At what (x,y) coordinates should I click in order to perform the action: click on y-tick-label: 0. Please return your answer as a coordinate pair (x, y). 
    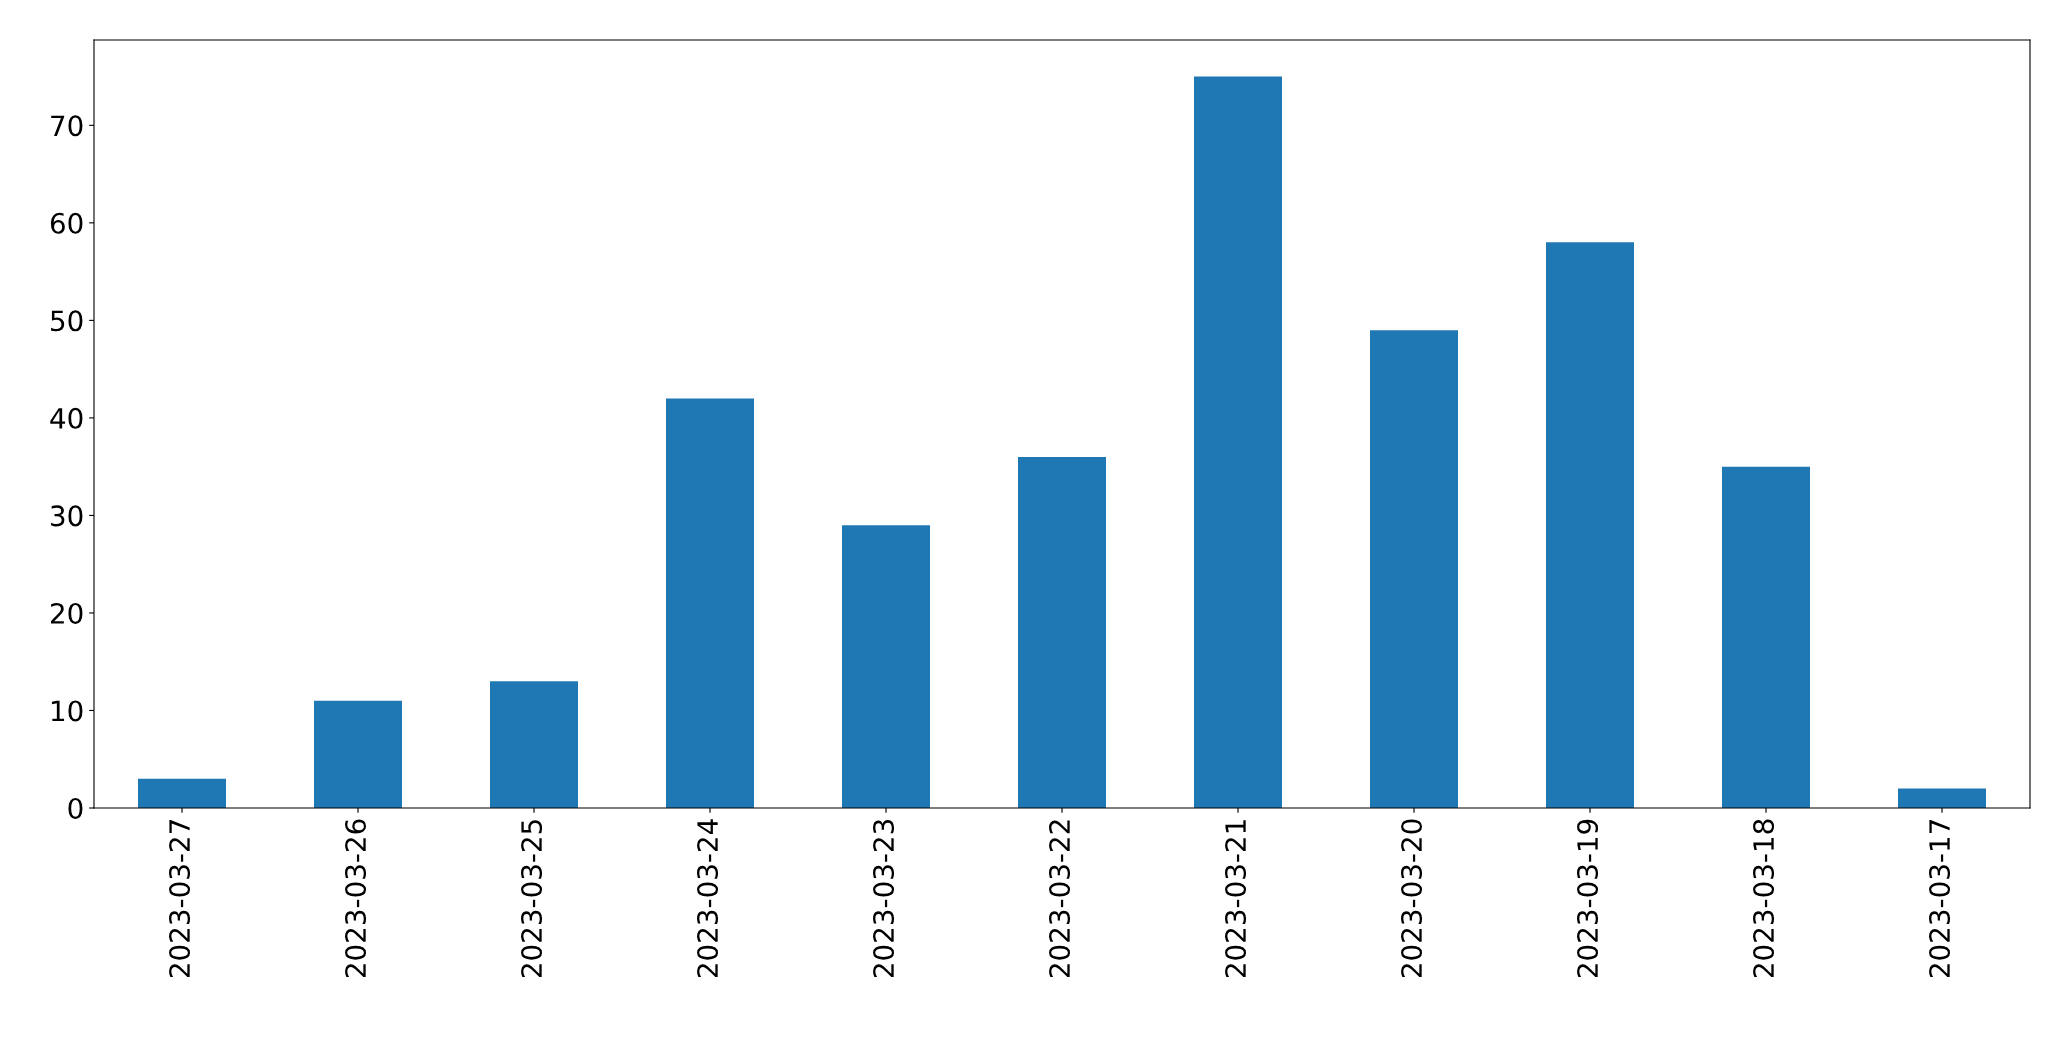
    Looking at the image, I should click on (75, 808).